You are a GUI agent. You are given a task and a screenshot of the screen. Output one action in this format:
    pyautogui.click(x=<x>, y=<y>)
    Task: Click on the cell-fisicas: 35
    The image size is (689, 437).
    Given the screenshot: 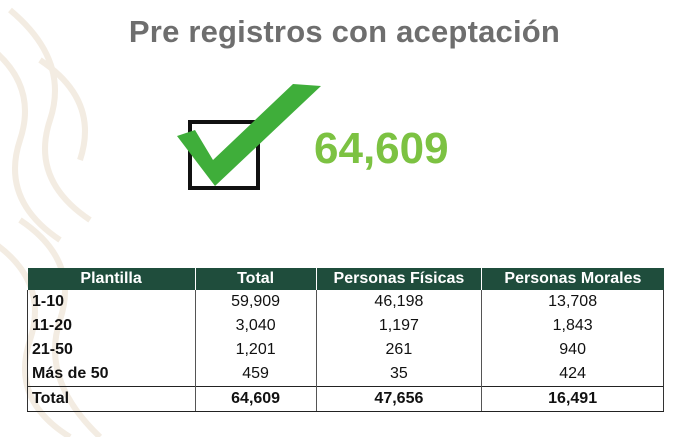 What is the action you would take?
    pyautogui.click(x=399, y=374)
    